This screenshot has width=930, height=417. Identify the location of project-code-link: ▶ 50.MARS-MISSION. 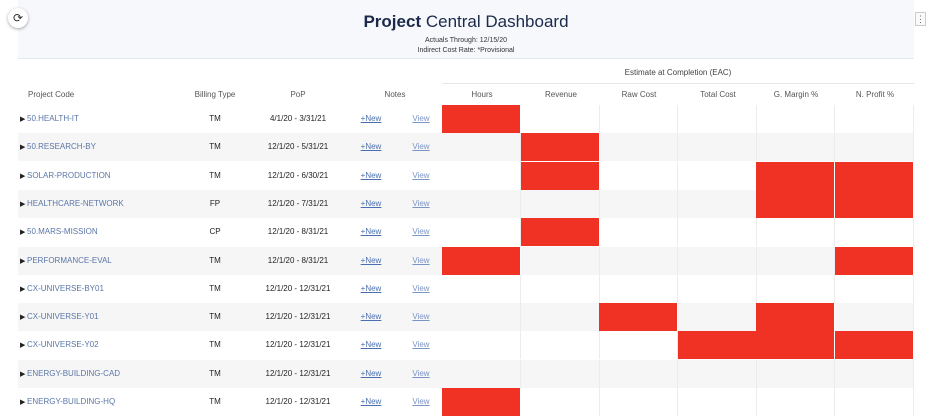
(110, 232).